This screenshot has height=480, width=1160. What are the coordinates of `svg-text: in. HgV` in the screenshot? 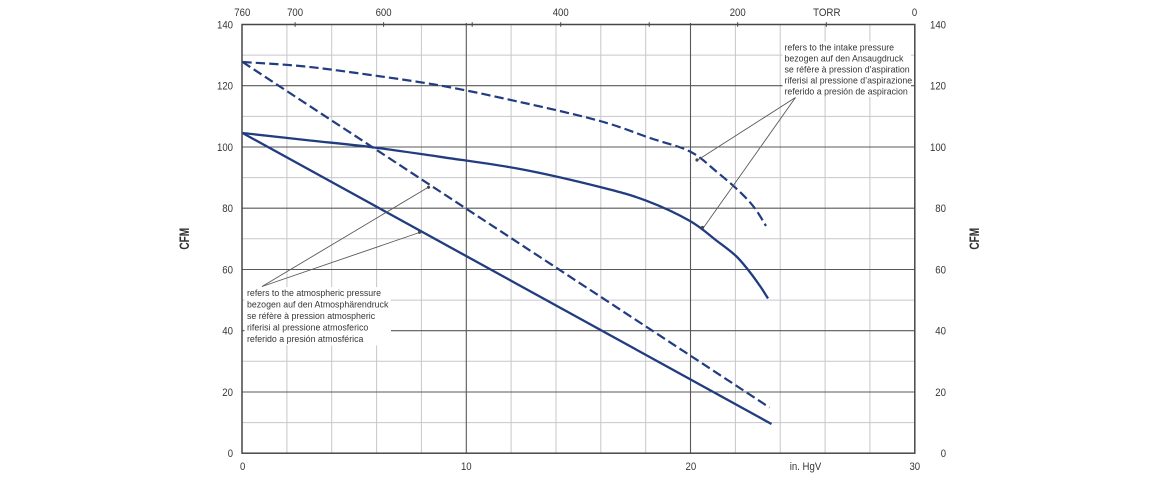 It's located at (806, 467).